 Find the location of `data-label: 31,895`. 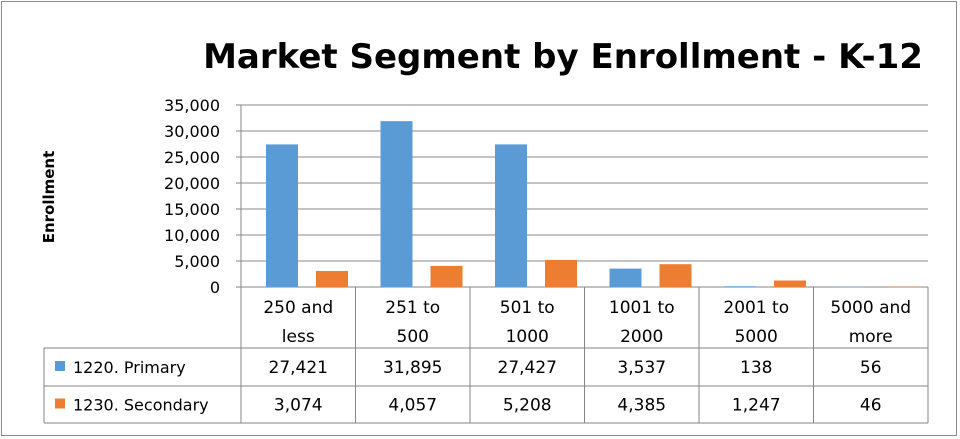

data-label: 31,895 is located at coordinates (412, 368).